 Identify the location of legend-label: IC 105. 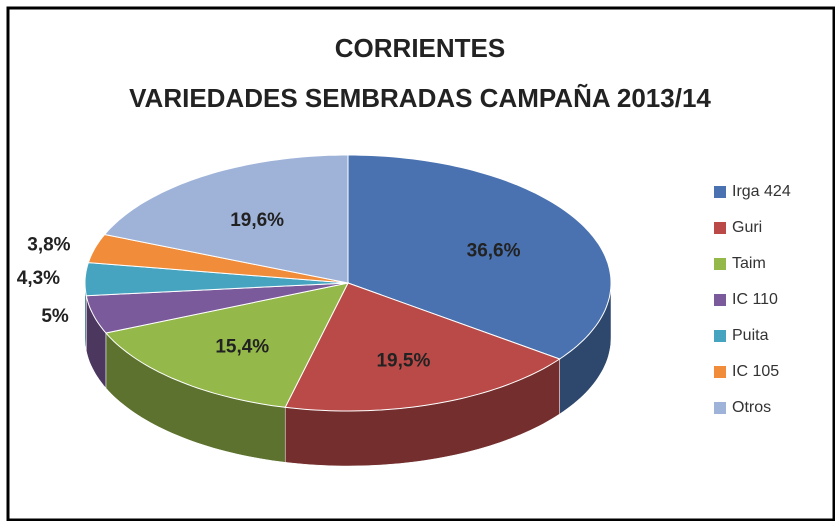
(755, 371).